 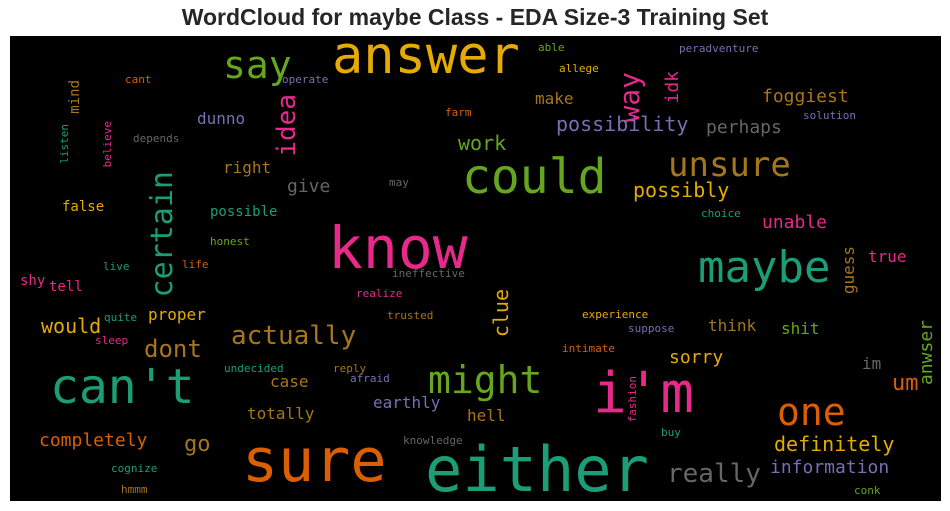 What do you see at coordinates (350, 368) in the screenshot?
I see `word-reply: reply` at bounding box center [350, 368].